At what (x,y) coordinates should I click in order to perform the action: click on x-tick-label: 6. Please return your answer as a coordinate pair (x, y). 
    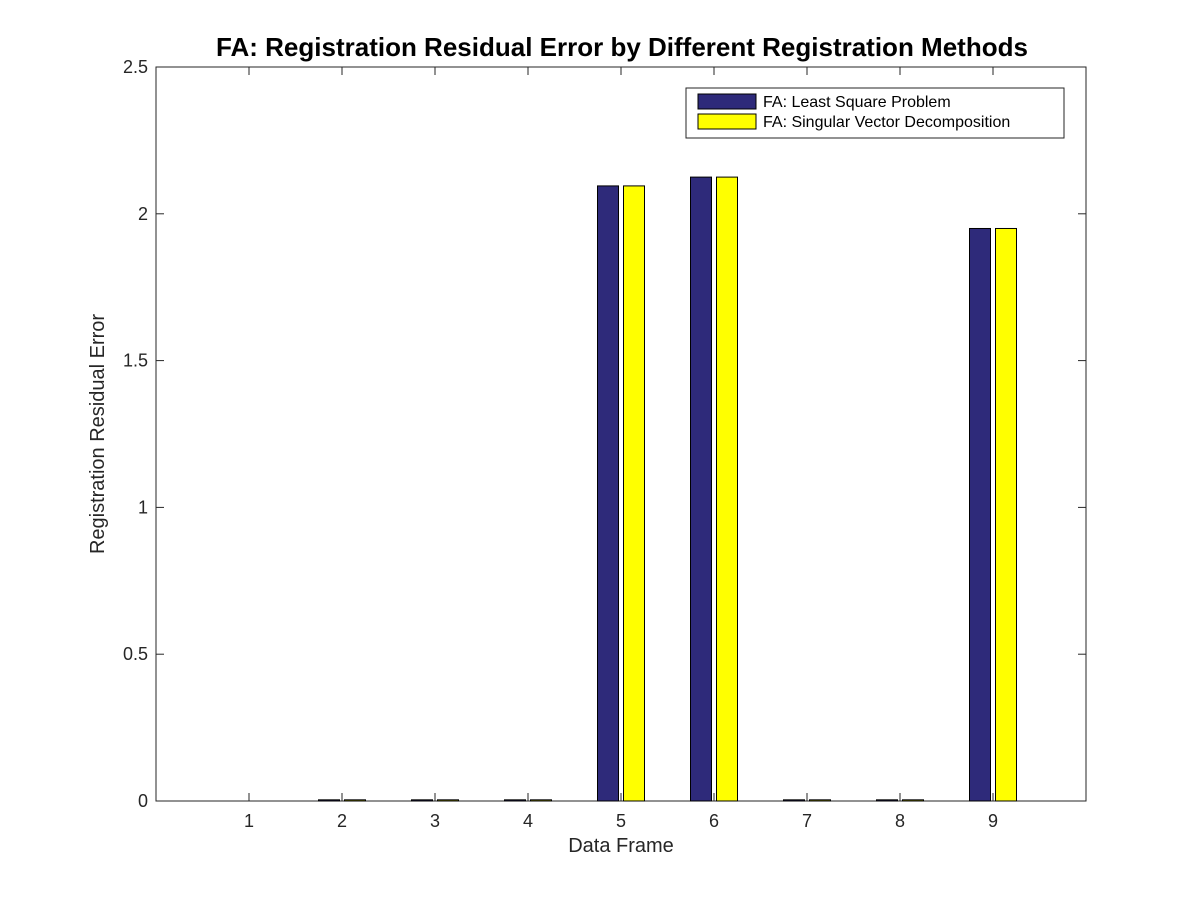
    Looking at the image, I should click on (714, 821).